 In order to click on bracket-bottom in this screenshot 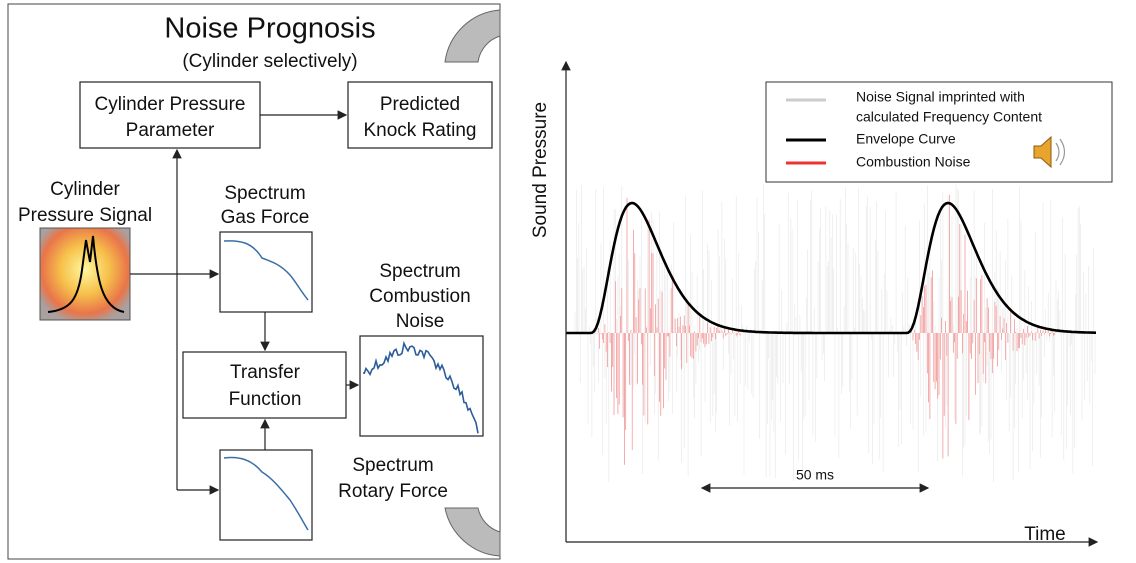, I will do `click(472, 532)`.